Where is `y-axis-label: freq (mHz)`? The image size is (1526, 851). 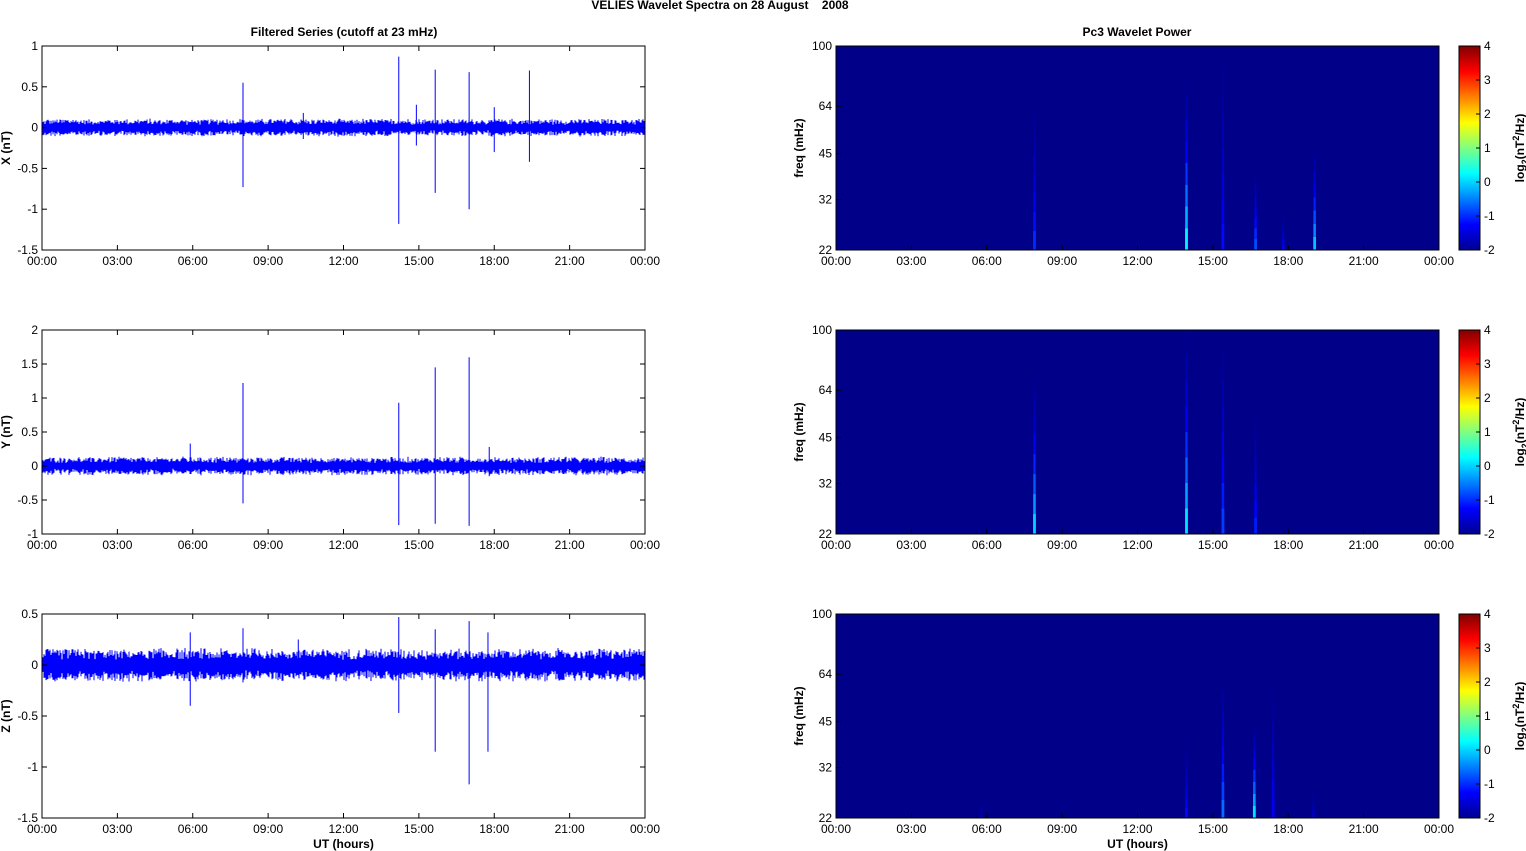
y-axis-label: freq (mHz) is located at coordinates (799, 431).